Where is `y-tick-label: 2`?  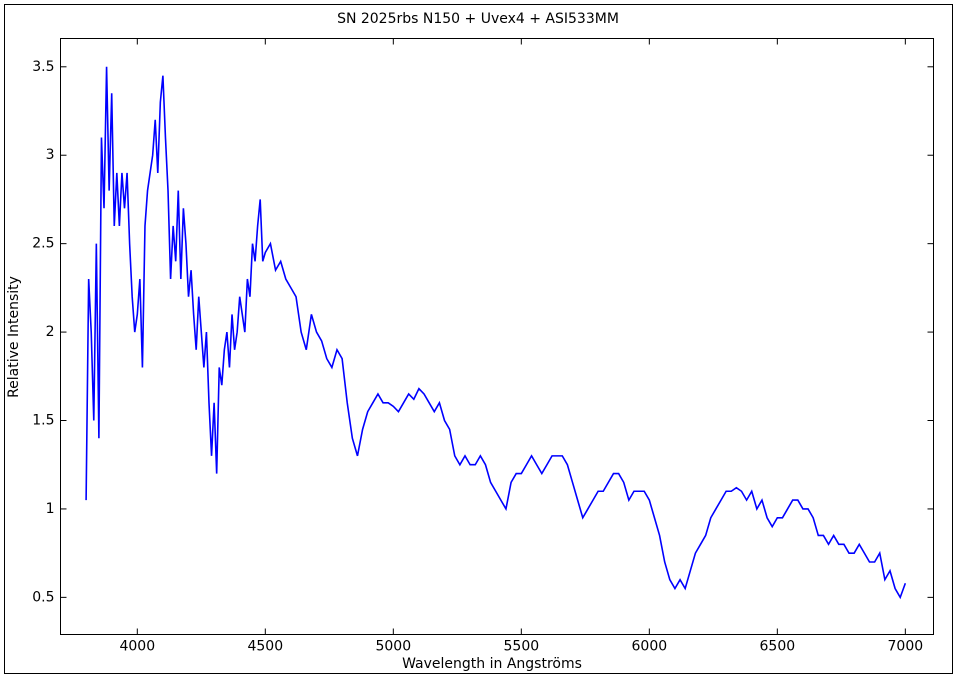
y-tick-label: 2 is located at coordinates (50, 332).